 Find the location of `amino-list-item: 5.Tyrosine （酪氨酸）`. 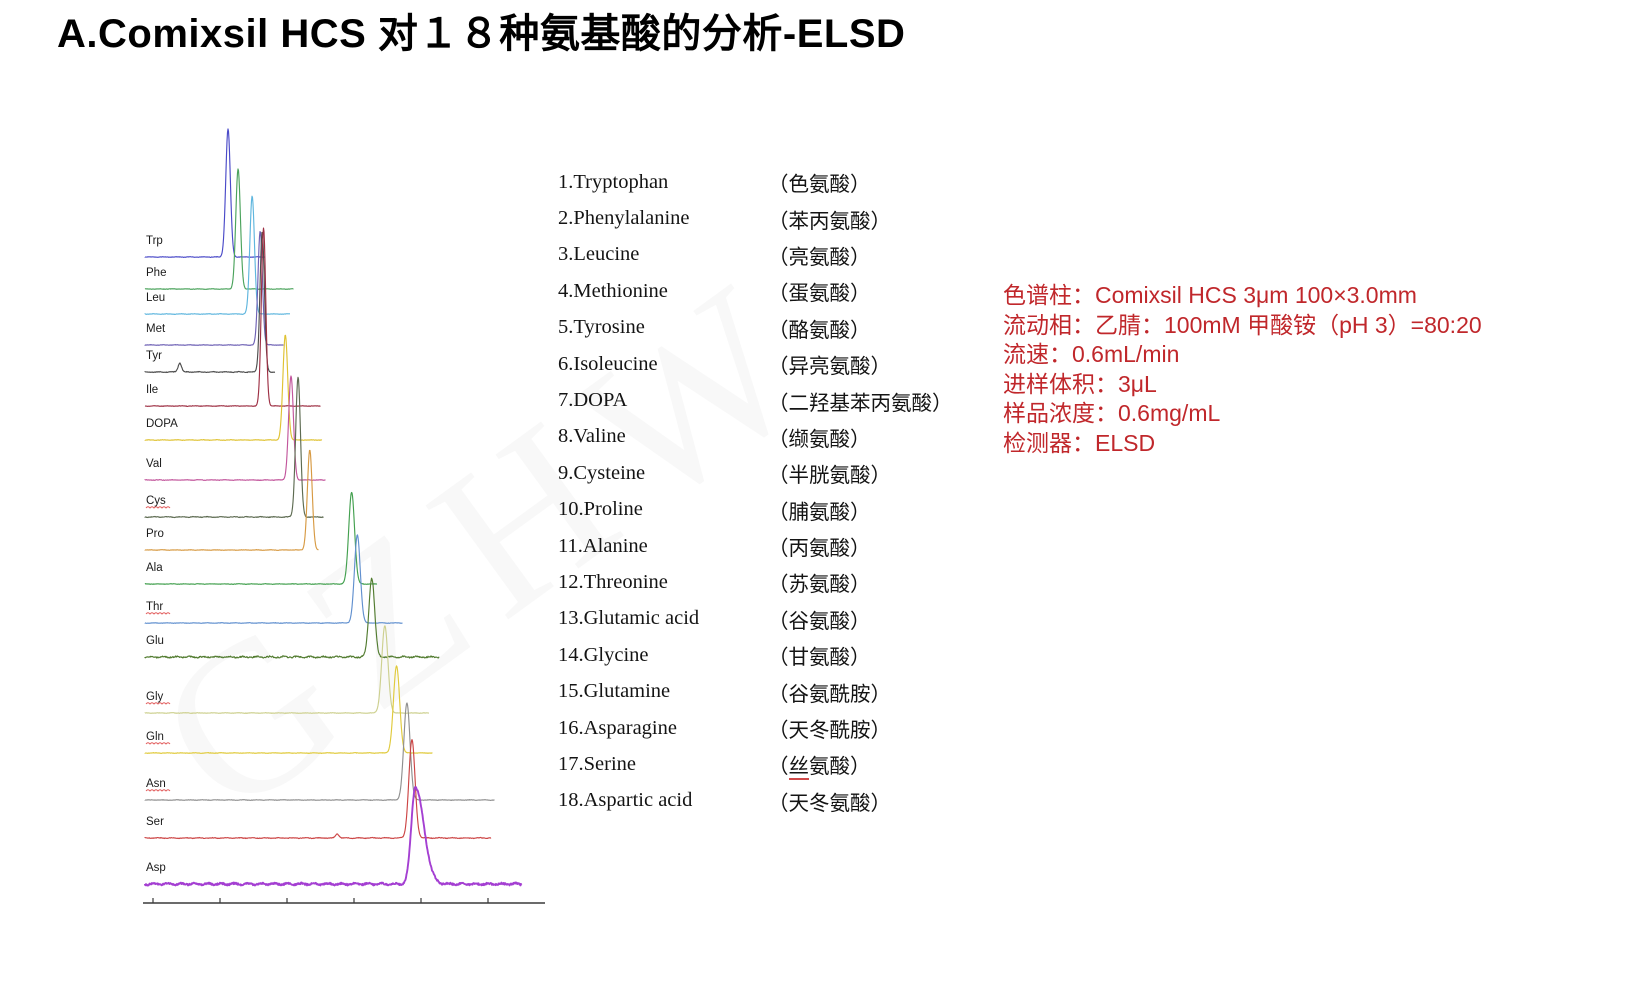

amino-list-item: 5.Tyrosine （酪氨酸） is located at coordinates (755, 328).